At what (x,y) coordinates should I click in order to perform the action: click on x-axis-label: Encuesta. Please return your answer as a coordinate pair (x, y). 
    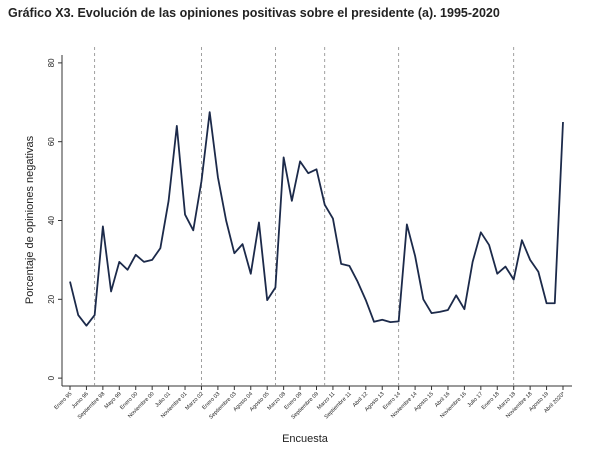
    Looking at the image, I should click on (305, 439).